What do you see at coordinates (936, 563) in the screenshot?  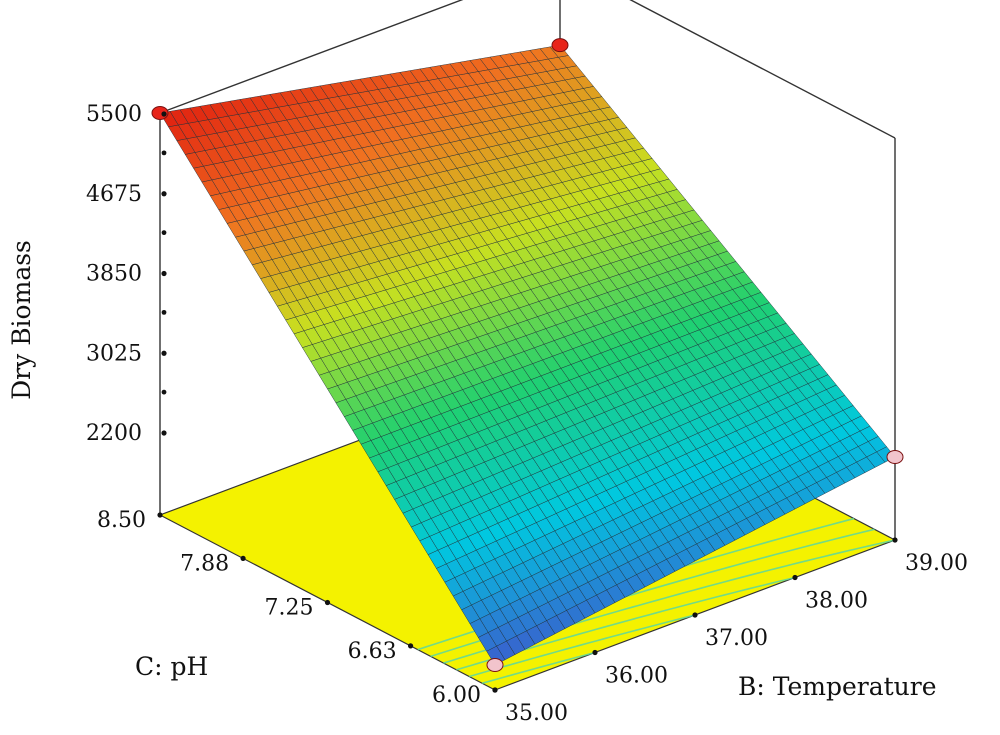 I see `x-tick-label: 39.00` at bounding box center [936, 563].